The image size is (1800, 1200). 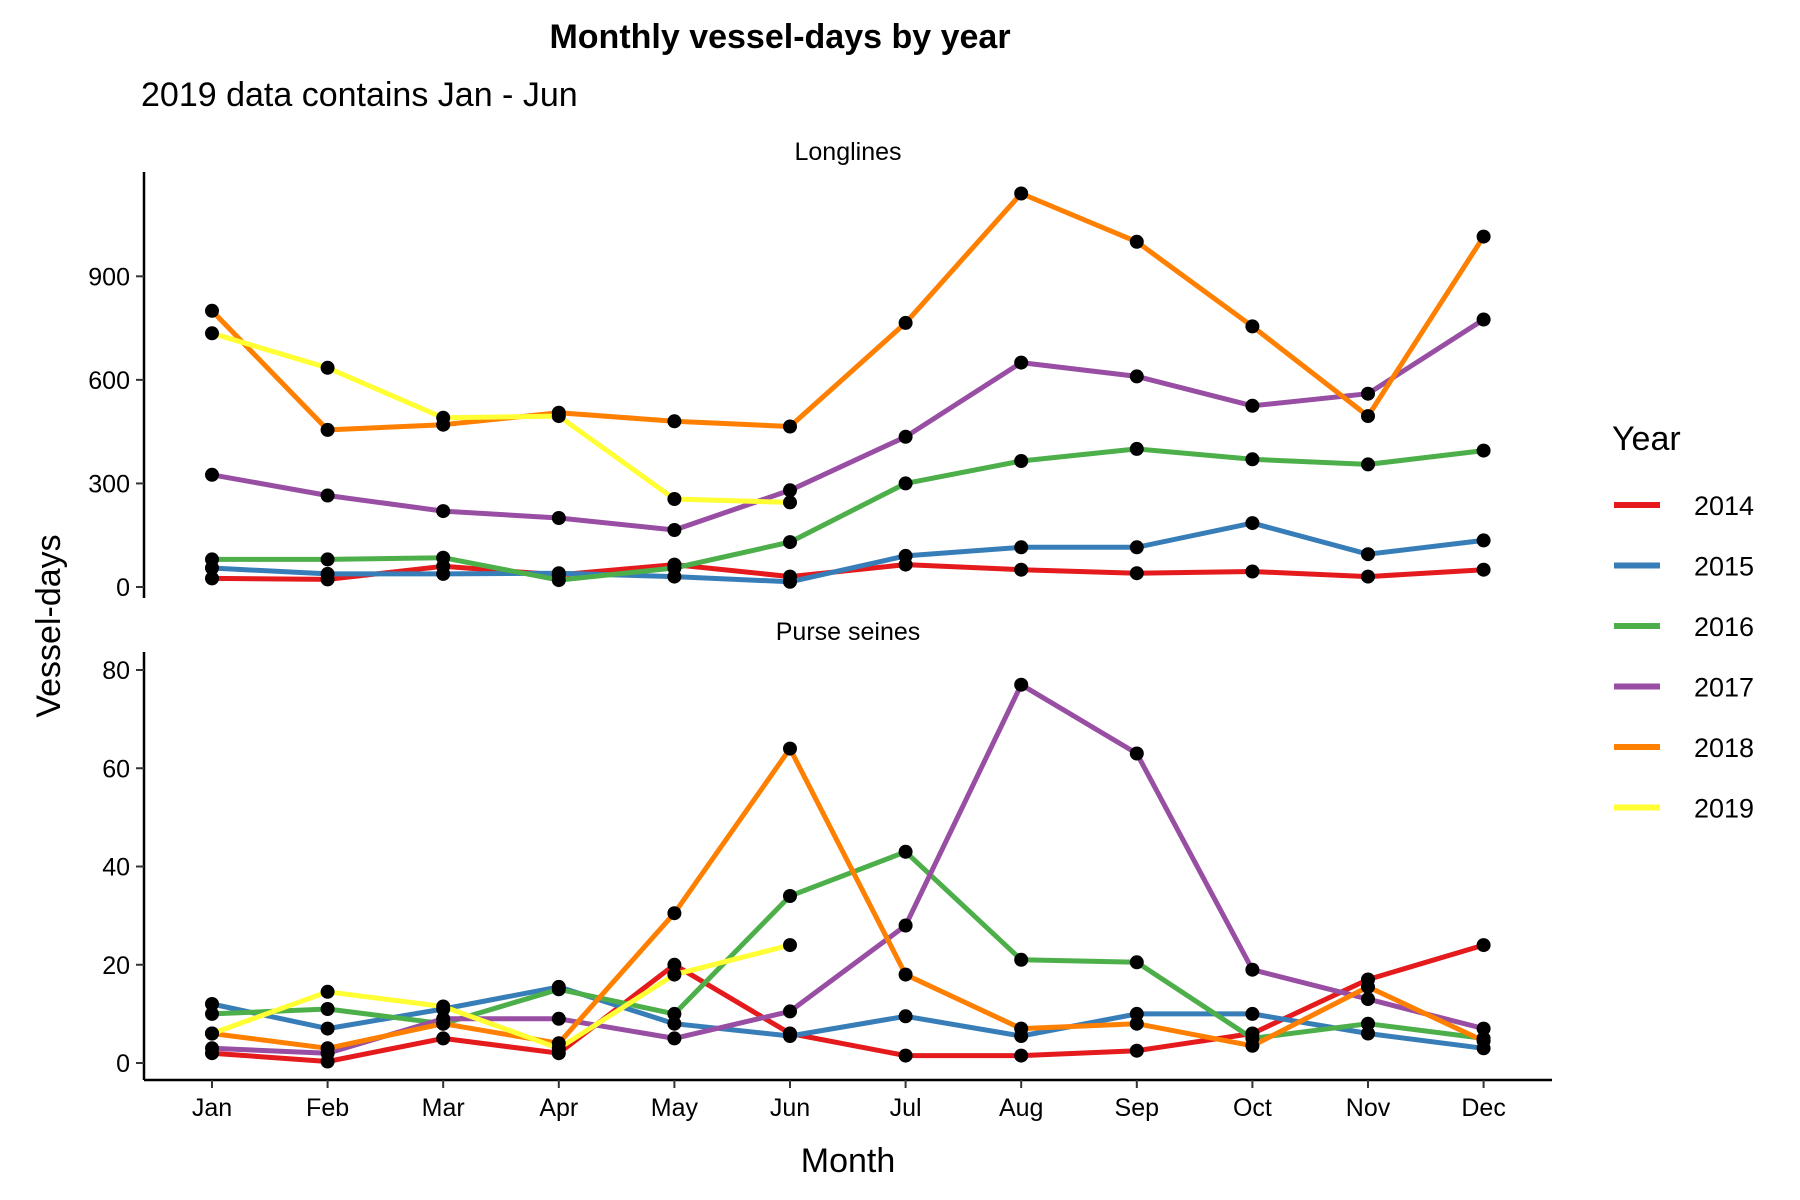 I want to click on series-line-longlines-2019, so click(x=501, y=417).